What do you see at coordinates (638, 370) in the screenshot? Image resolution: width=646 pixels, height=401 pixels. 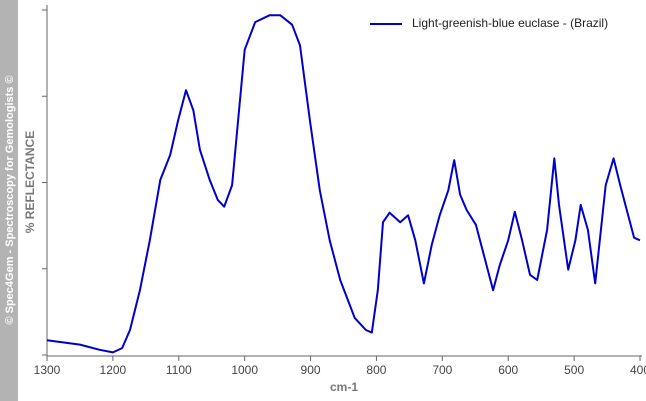 I see `x-tick-label: 400` at bounding box center [638, 370].